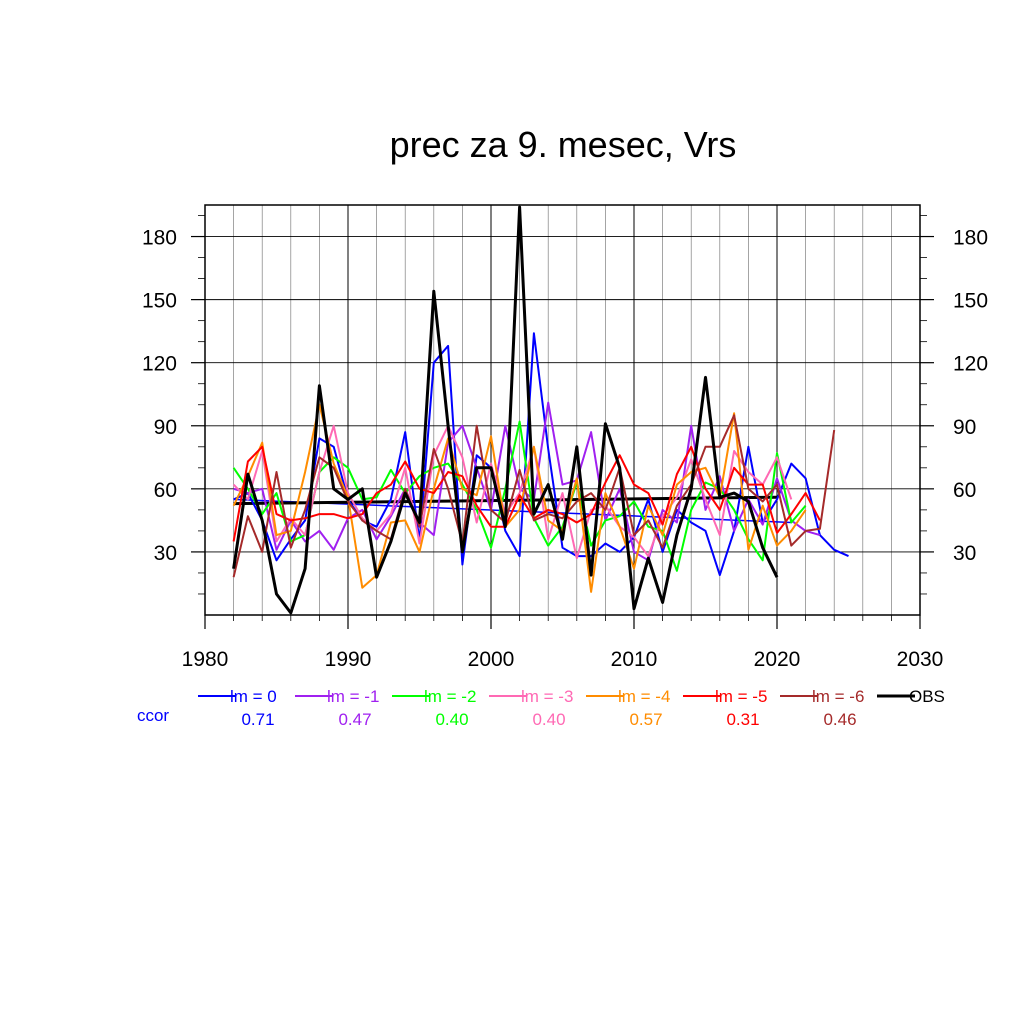 The image size is (1024, 1024). I want to click on legend-ccor-value: 0.47, so click(354, 719).